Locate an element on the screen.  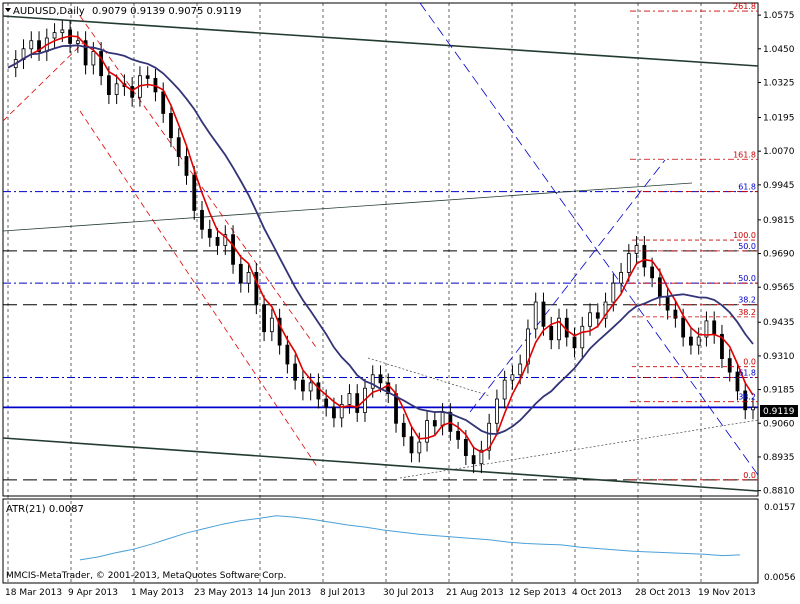
fib-level-label: 261.8 is located at coordinates (744, 6).